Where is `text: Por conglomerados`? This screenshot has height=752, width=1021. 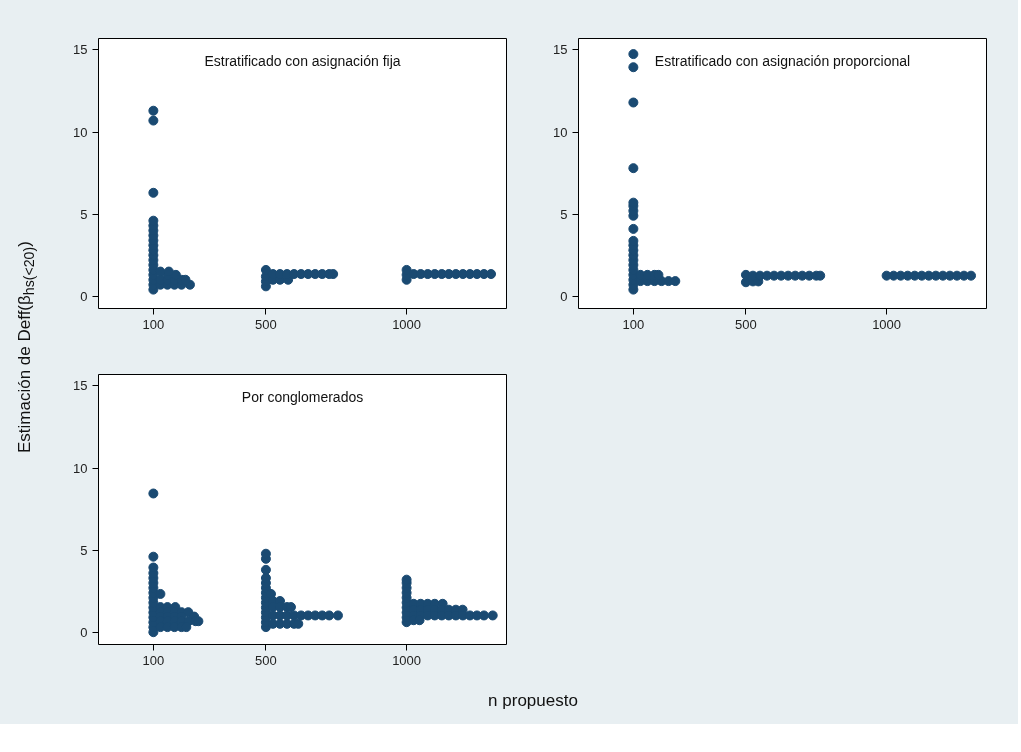
text: Por conglomerados is located at coordinates (302, 396).